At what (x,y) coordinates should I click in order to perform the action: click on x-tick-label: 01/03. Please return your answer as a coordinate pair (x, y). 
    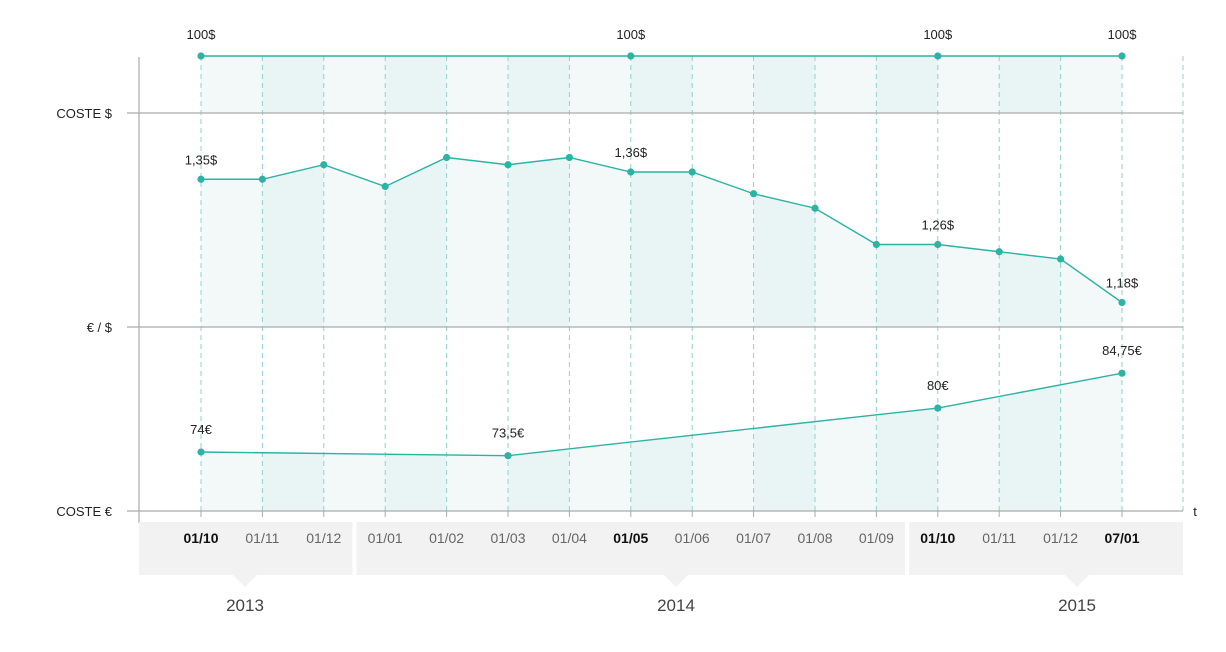
    Looking at the image, I should click on (507, 538).